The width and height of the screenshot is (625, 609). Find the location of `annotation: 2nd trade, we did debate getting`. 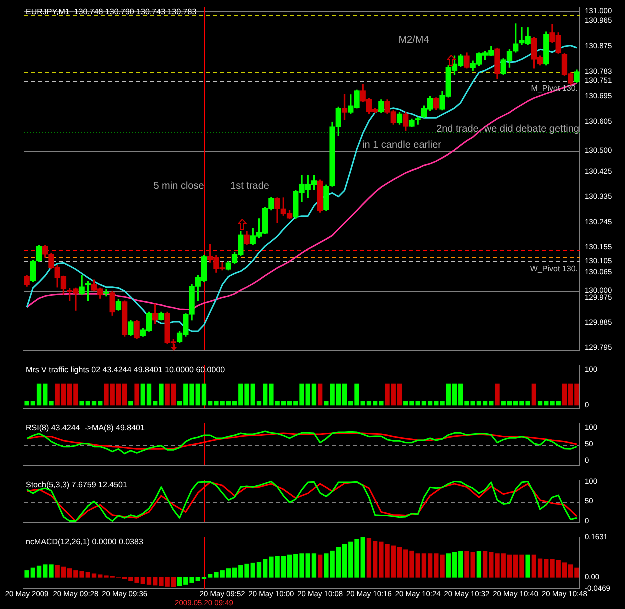

annotation: 2nd trade, we did debate getting is located at coordinates (508, 129).